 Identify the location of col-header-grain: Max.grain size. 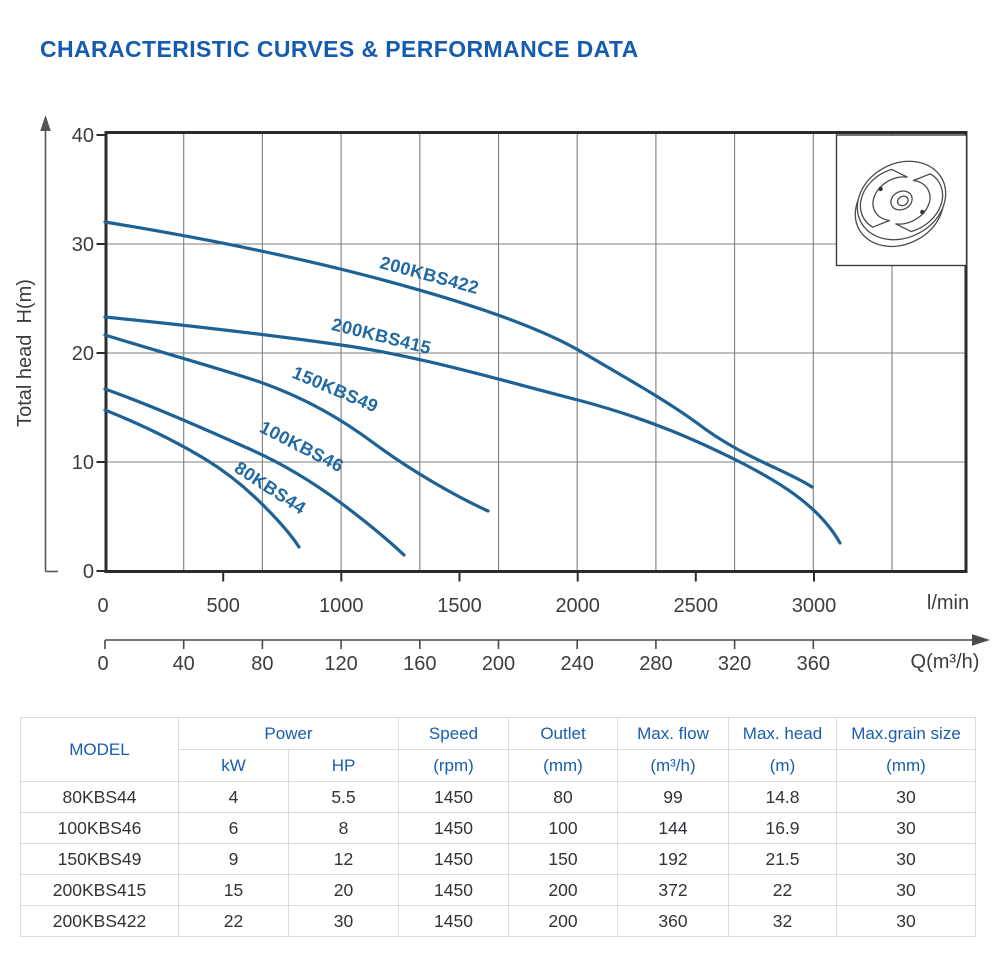
(906, 733).